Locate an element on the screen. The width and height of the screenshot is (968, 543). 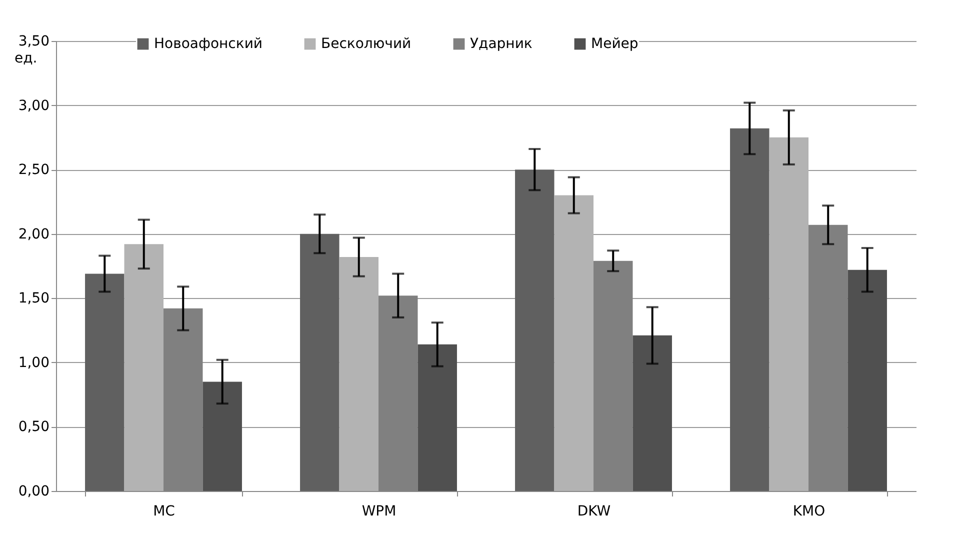
y-tick-label: 0,00 is located at coordinates (34, 492).